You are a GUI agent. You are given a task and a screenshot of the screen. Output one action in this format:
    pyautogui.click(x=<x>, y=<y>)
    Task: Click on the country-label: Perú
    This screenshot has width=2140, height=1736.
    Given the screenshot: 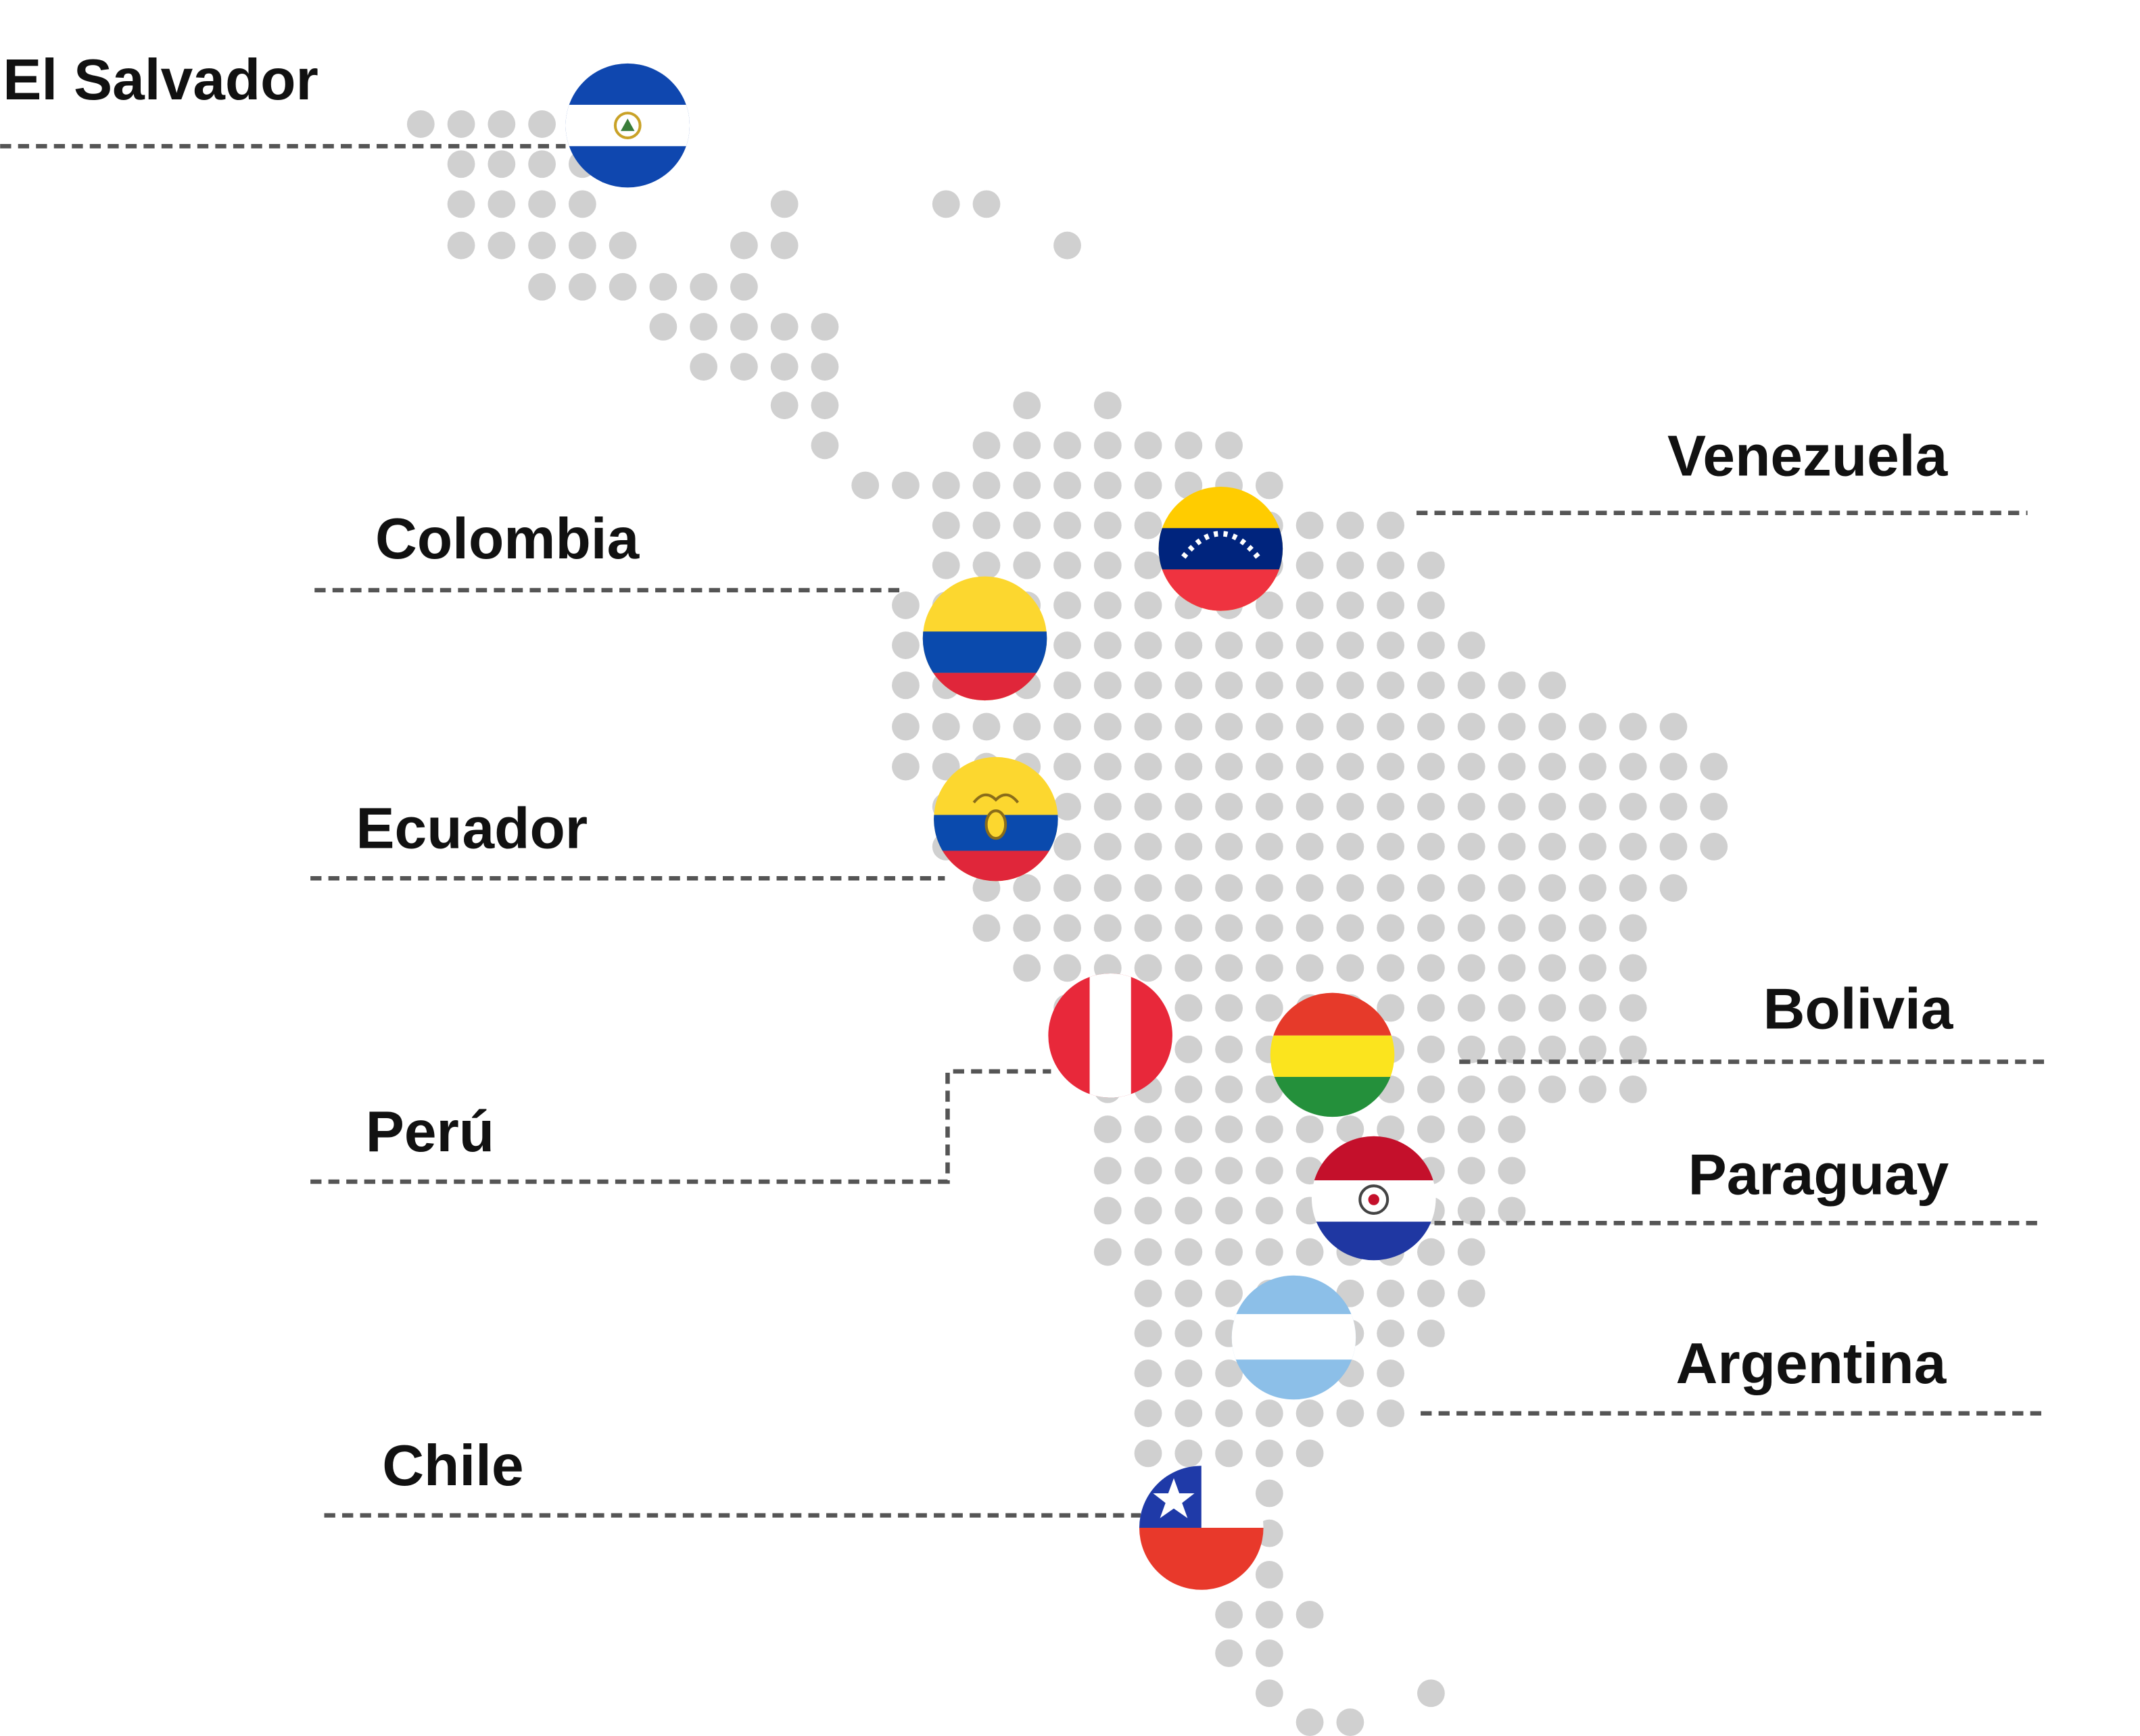 What is the action you would take?
    pyautogui.click(x=430, y=1131)
    